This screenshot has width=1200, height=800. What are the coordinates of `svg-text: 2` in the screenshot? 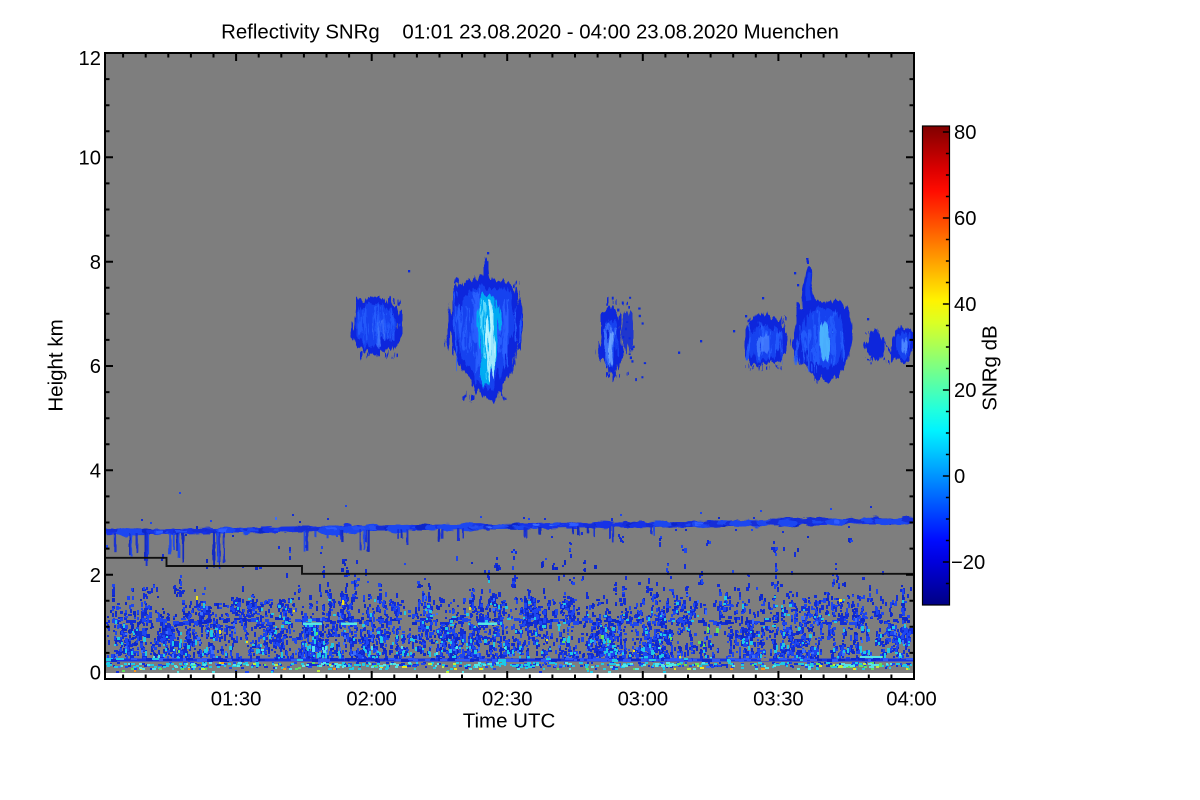 It's located at (95, 576).